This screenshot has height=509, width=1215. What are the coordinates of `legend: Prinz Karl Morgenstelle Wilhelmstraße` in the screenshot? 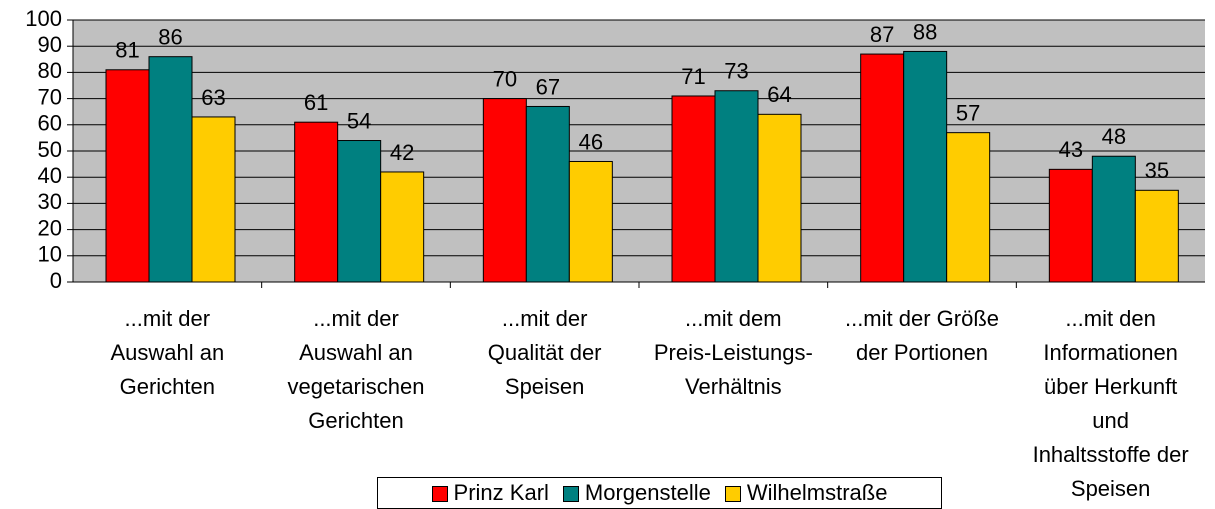 It's located at (659, 493).